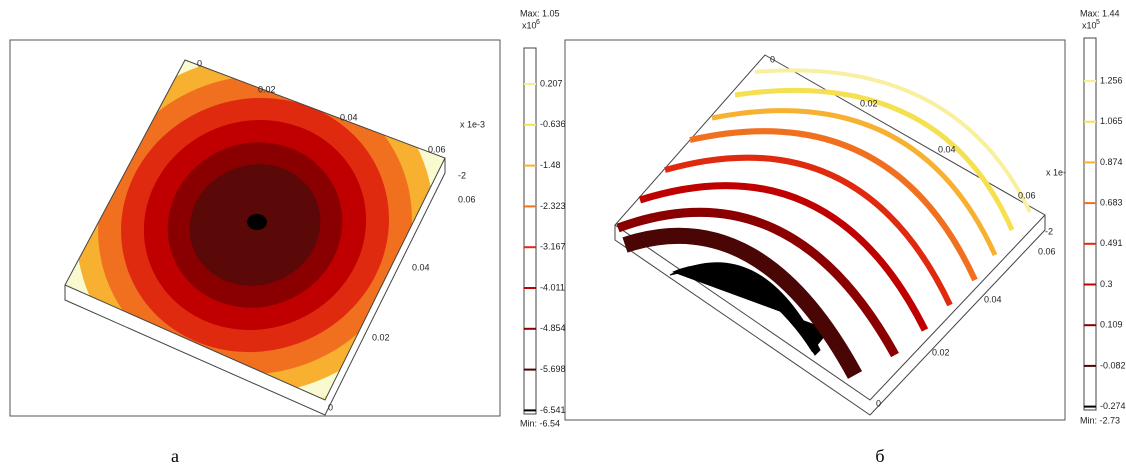 The height and width of the screenshot is (469, 1126). Describe the element at coordinates (551, 83) in the screenshot. I see `colorbar-tick-label: 0.207` at that location.